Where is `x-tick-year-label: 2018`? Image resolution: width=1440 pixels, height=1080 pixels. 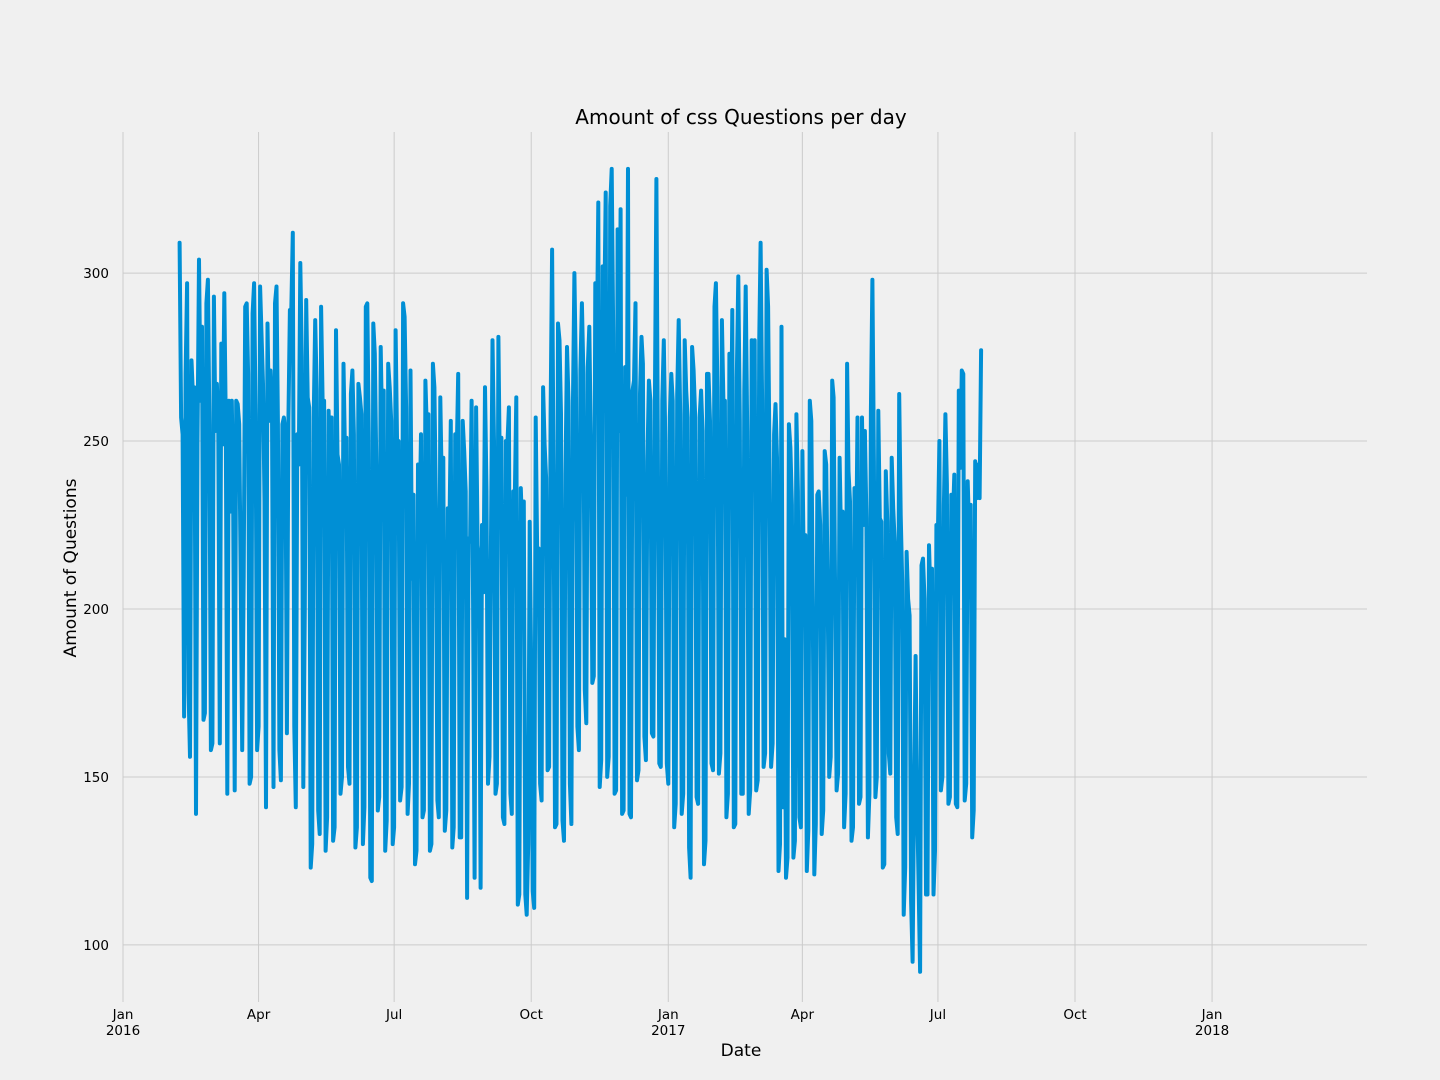 x-tick-year-label: 2018 is located at coordinates (1212, 1031).